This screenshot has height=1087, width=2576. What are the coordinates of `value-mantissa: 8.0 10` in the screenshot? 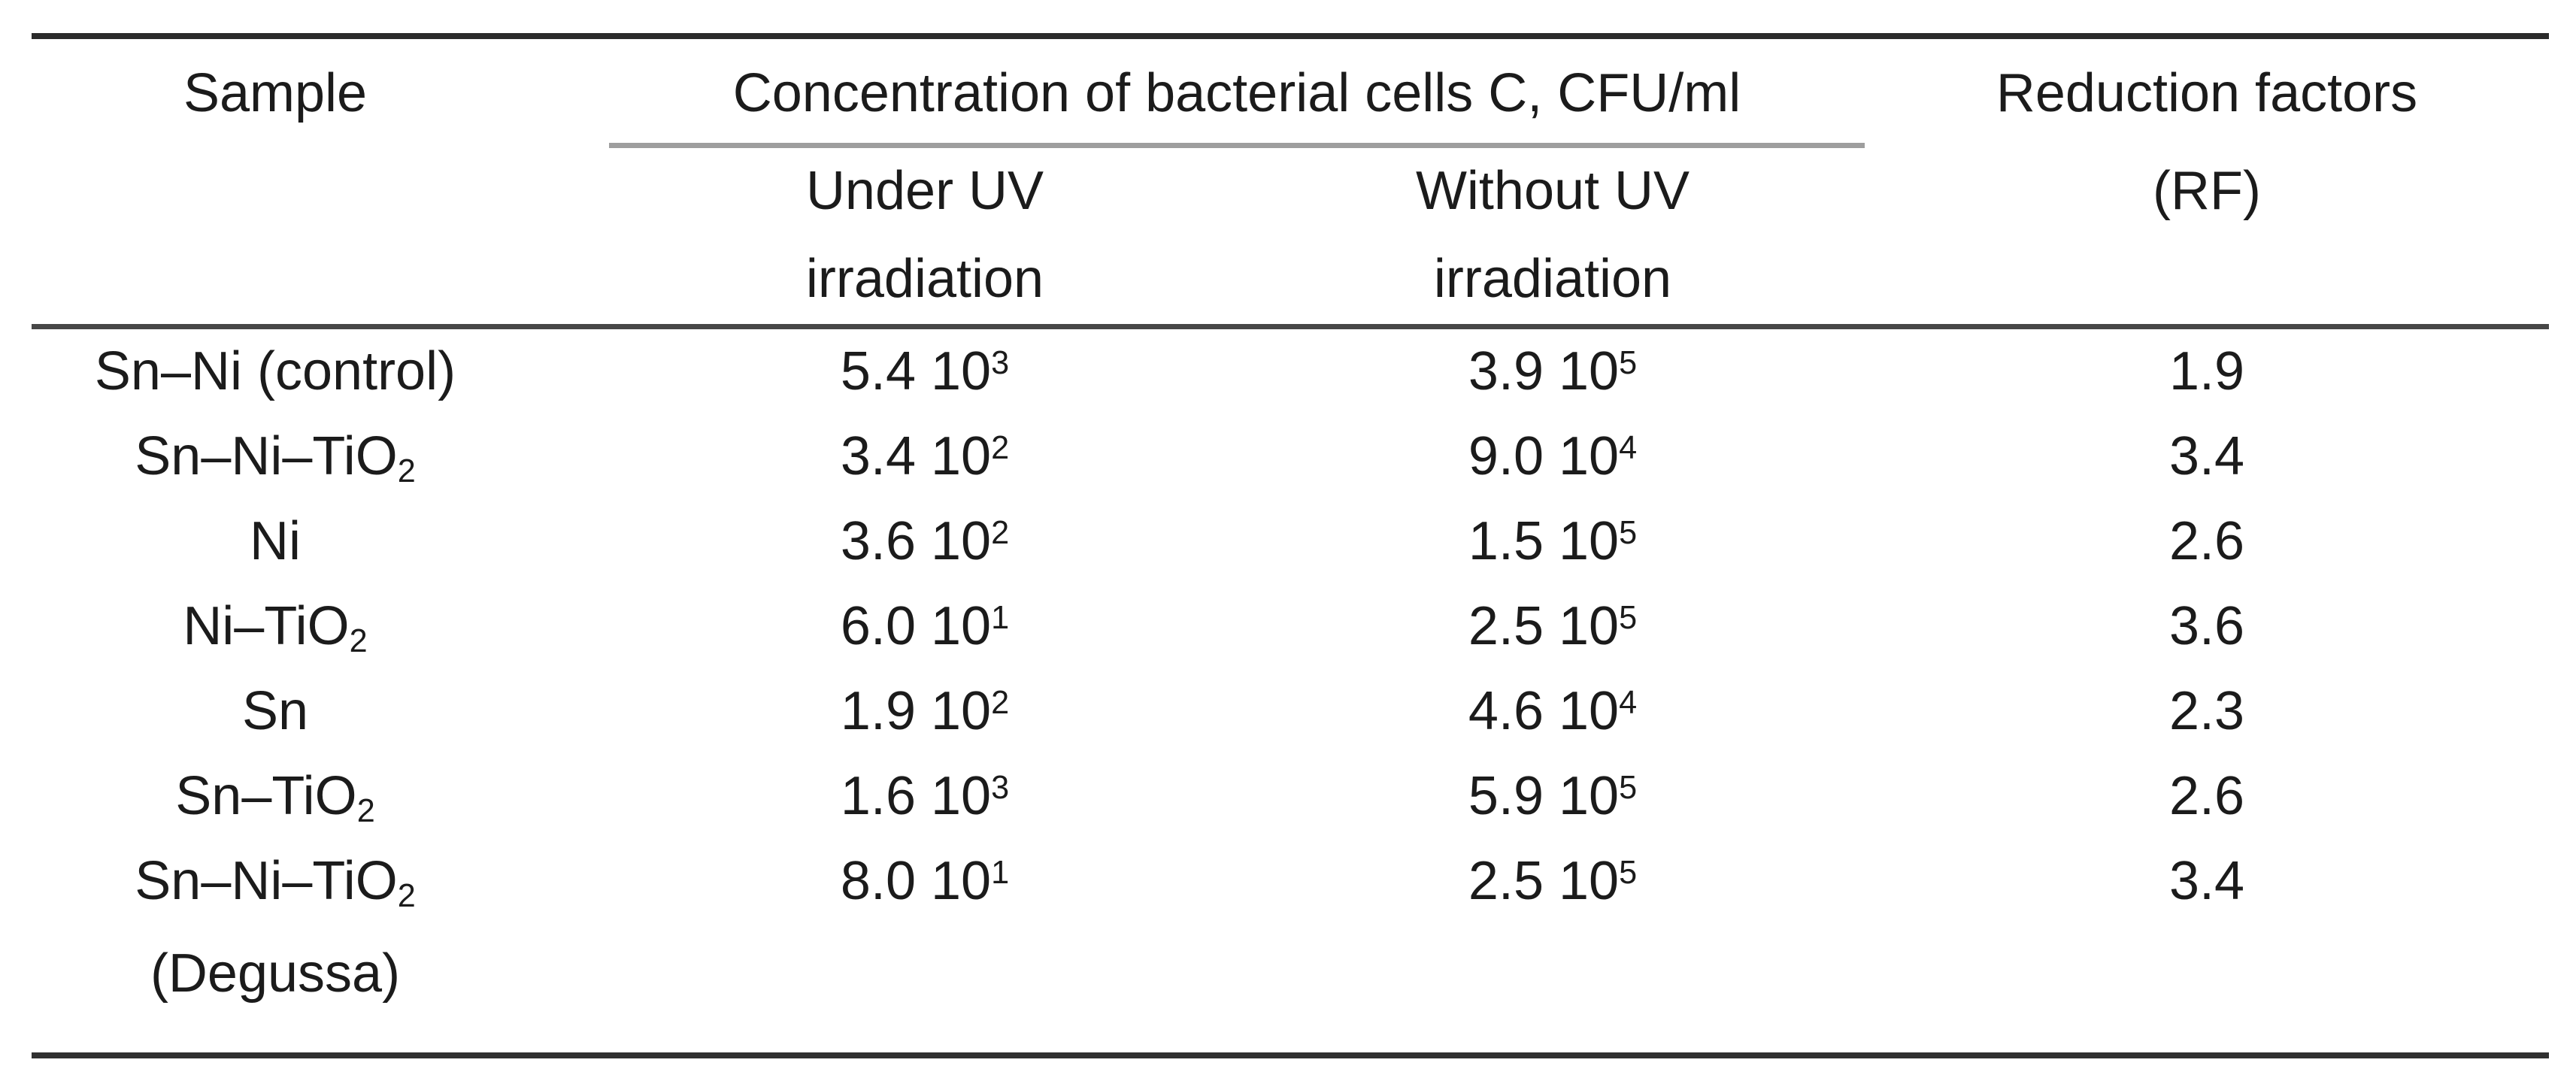 It's located at (916, 881).